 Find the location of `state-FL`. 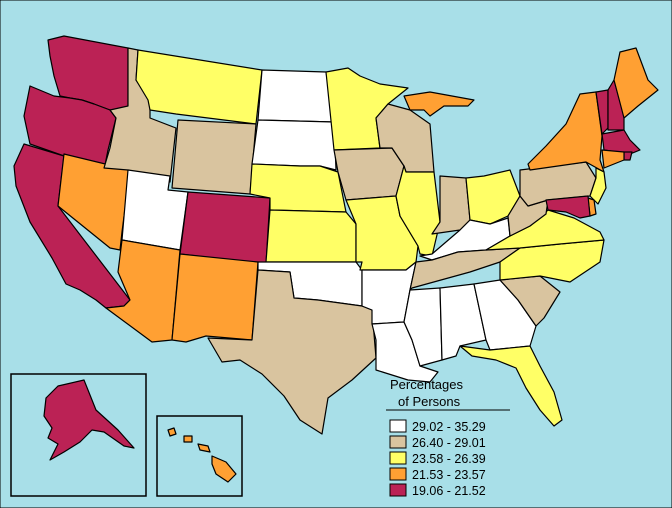

state-FL is located at coordinates (511, 386).